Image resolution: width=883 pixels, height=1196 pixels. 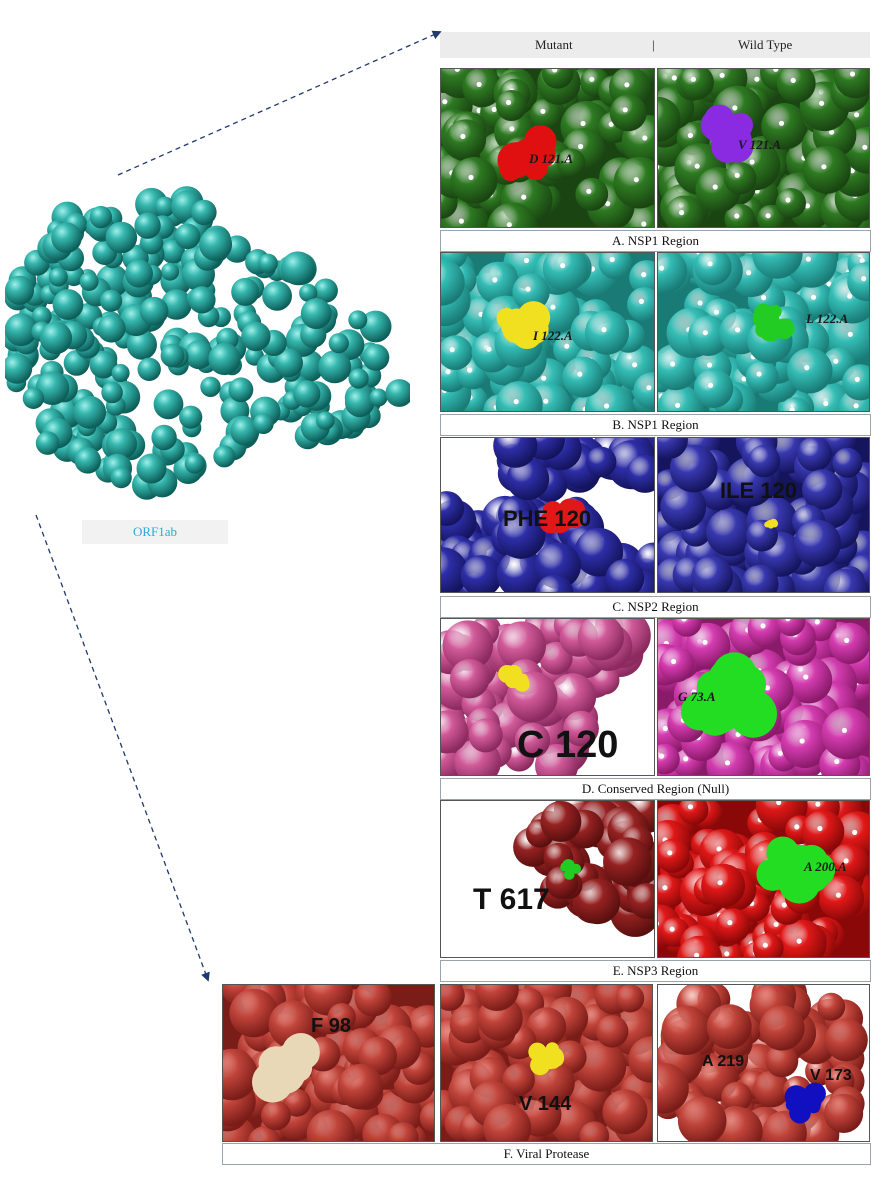 What do you see at coordinates (697, 696) in the screenshot?
I see `residue-label-wildtype: G 73.A` at bounding box center [697, 696].